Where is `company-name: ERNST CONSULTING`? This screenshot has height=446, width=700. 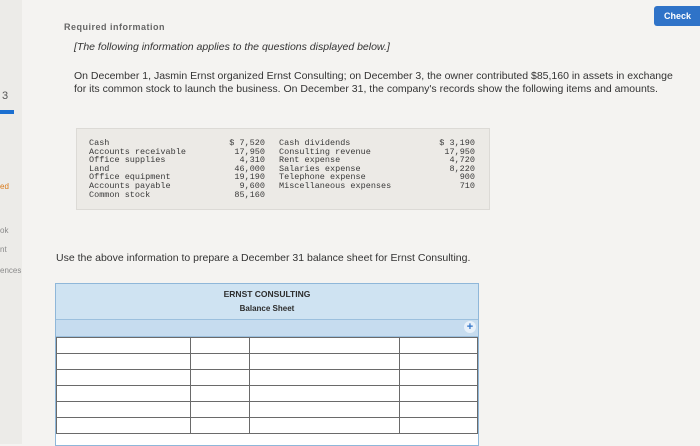 company-name: ERNST CONSULTING is located at coordinates (267, 294).